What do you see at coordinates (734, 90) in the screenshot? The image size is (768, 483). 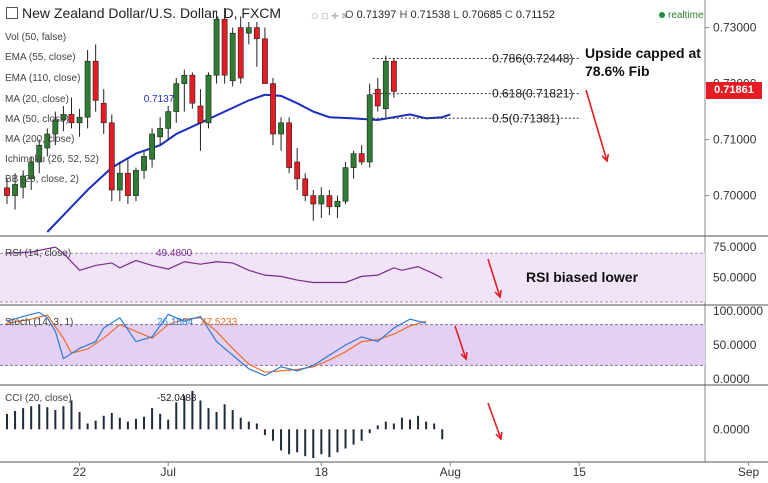 I see `last-price-tag: 0.71861` at bounding box center [734, 90].